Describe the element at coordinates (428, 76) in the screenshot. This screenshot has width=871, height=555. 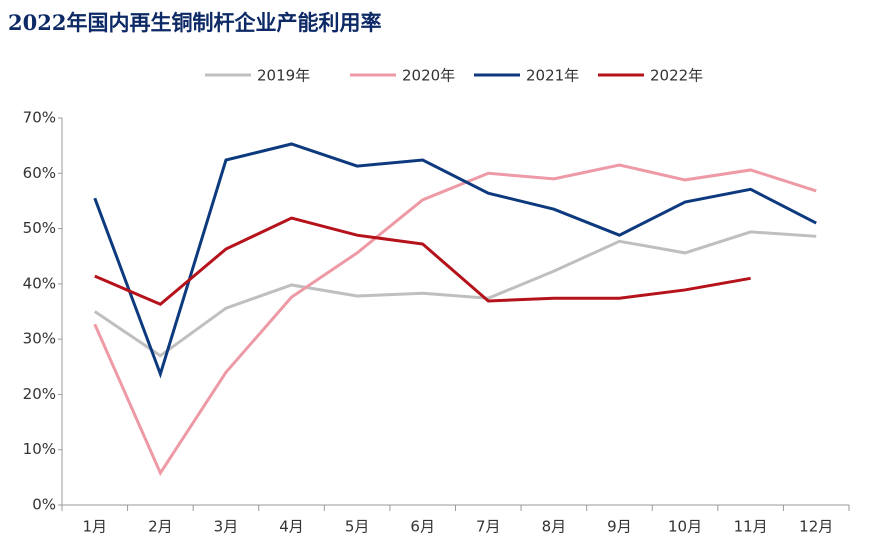
I see `legend-label: 2020年` at that location.